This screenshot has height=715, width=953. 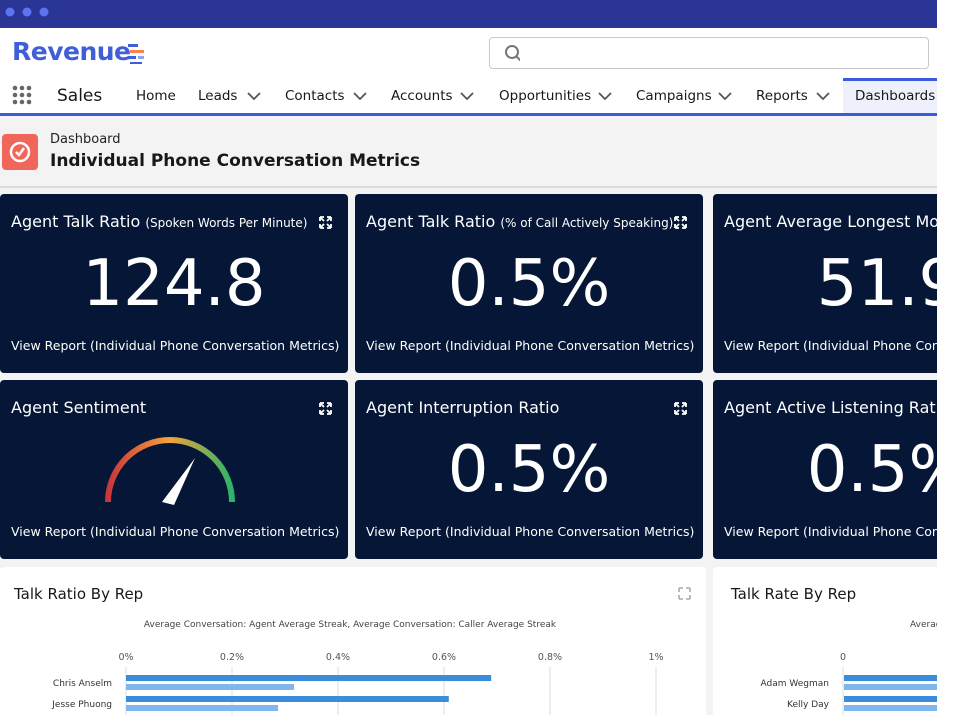 What do you see at coordinates (218, 96) in the screenshot?
I see `nav-item: Leads` at bounding box center [218, 96].